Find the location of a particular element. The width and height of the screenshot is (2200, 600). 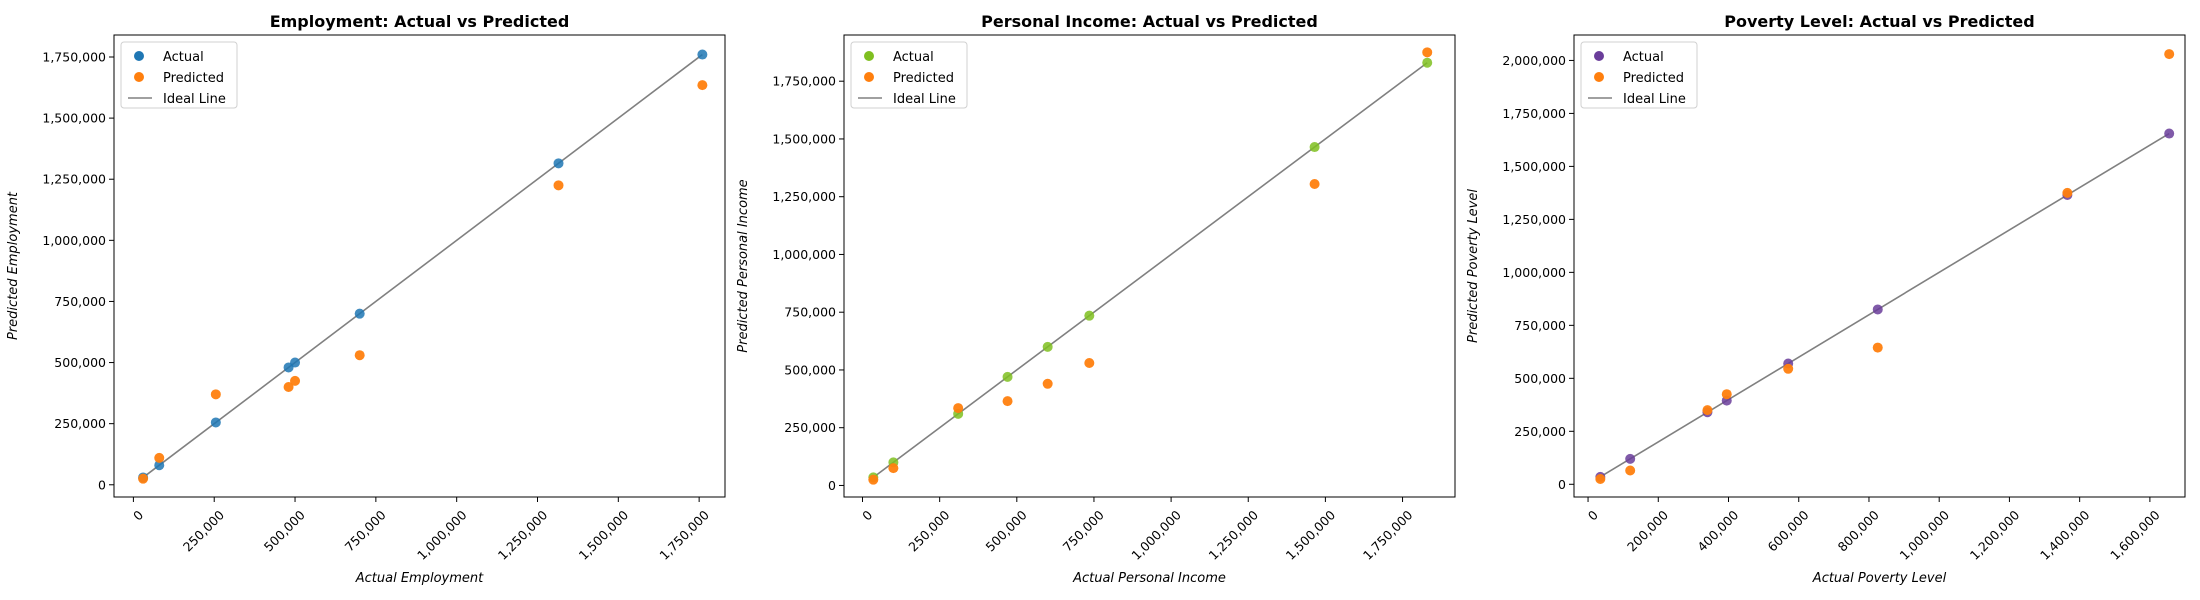

chart-title: Poverty Level: Actual vs Predicted is located at coordinates (1879, 21).